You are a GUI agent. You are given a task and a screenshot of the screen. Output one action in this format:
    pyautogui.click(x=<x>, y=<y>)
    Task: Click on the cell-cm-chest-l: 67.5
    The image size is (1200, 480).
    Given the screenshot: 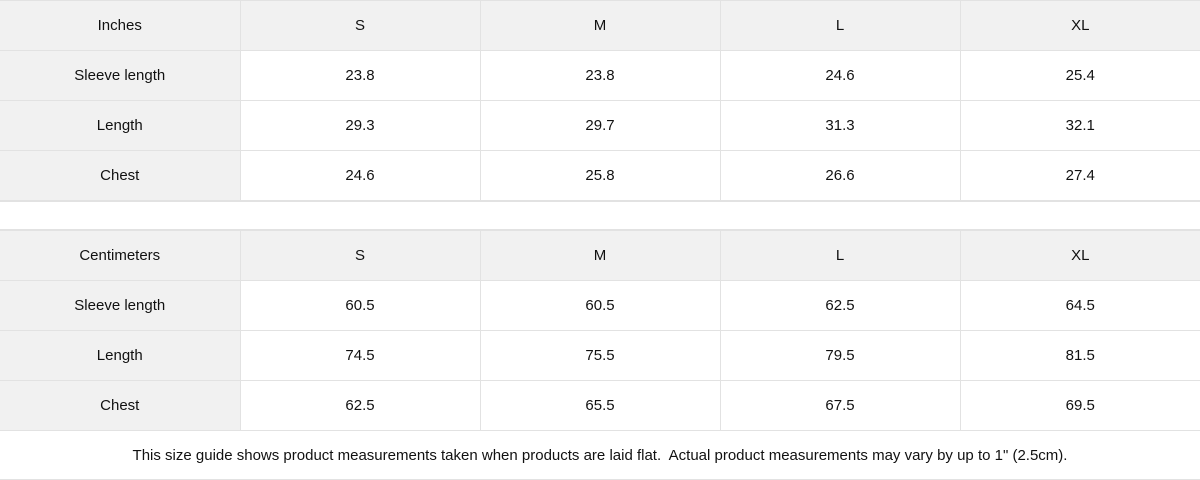 What is the action you would take?
    pyautogui.click(x=840, y=406)
    